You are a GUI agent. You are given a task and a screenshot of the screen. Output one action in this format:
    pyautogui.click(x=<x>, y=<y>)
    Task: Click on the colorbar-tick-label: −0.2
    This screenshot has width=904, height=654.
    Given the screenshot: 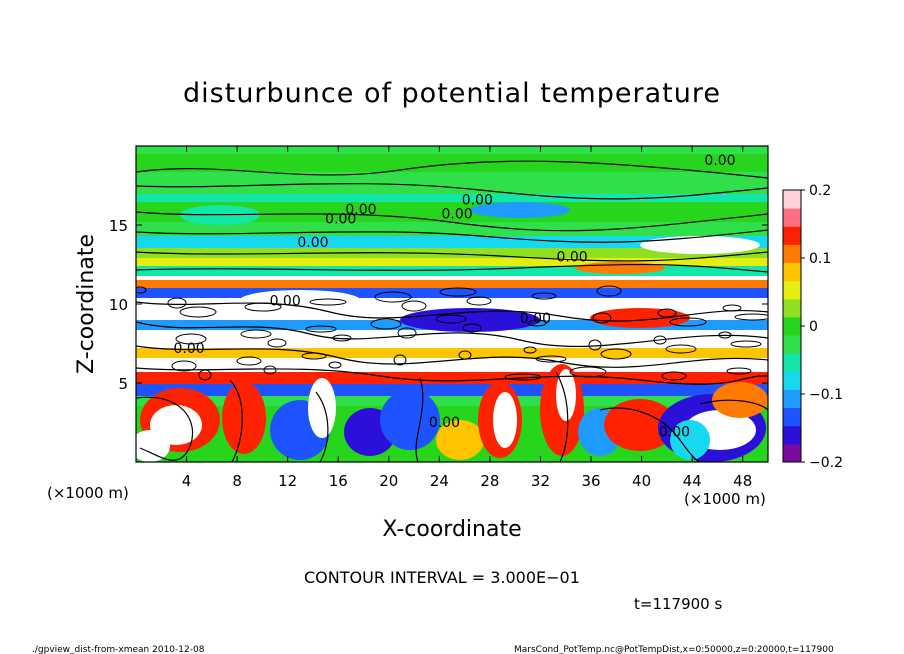 What is the action you would take?
    pyautogui.click(x=826, y=463)
    